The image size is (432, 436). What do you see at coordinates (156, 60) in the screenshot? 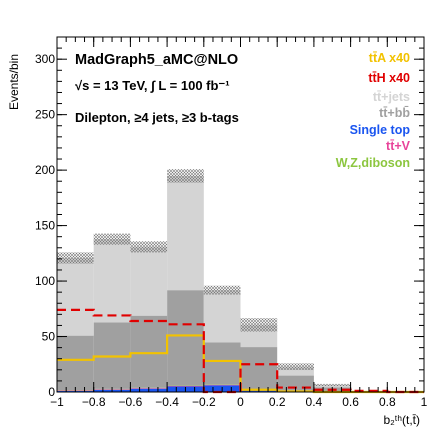
I see `chart-title: MadGraph5_aMC@NLO` at bounding box center [156, 60].